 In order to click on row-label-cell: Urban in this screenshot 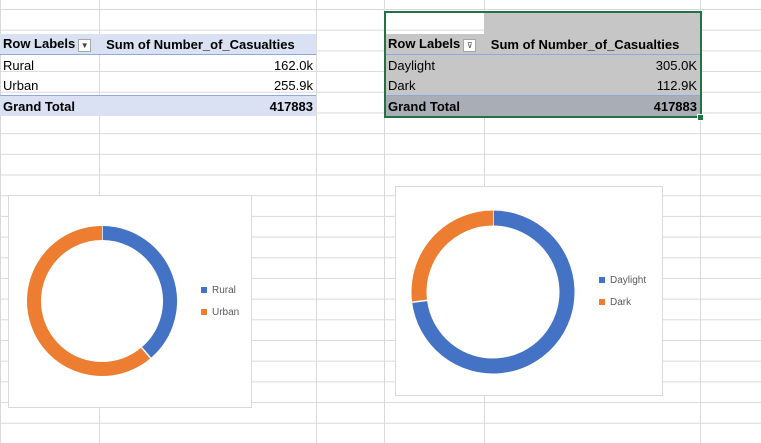, I will do `click(21, 85)`.